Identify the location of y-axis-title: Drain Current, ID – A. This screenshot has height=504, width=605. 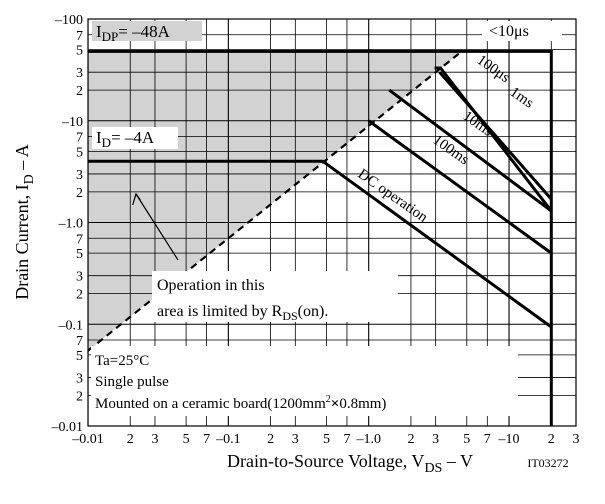
(24, 222).